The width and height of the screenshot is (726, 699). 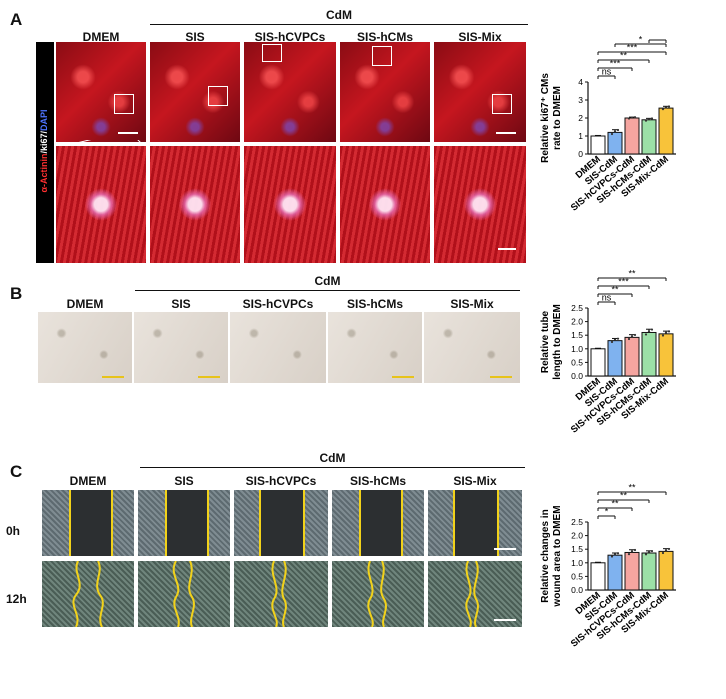 I want to click on y-axis-label-line2: rate to DMEM, so click(x=557, y=118).